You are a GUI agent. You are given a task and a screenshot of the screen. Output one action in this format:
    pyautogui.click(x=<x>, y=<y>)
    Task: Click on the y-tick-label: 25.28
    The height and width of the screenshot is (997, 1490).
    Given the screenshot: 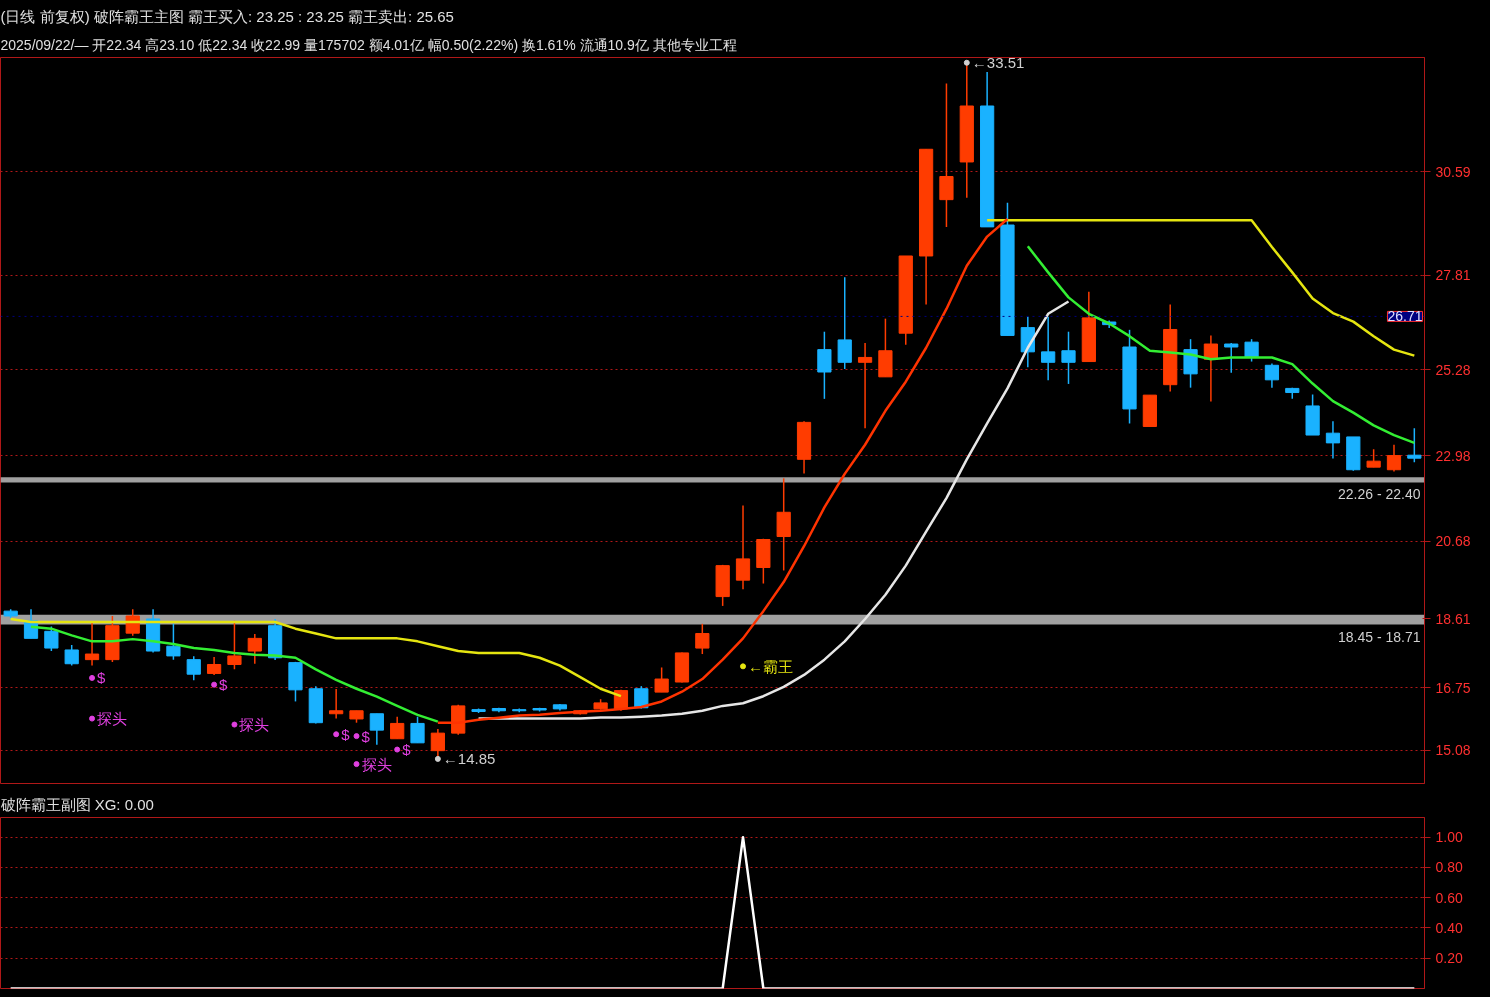 What is the action you would take?
    pyautogui.click(x=1453, y=369)
    